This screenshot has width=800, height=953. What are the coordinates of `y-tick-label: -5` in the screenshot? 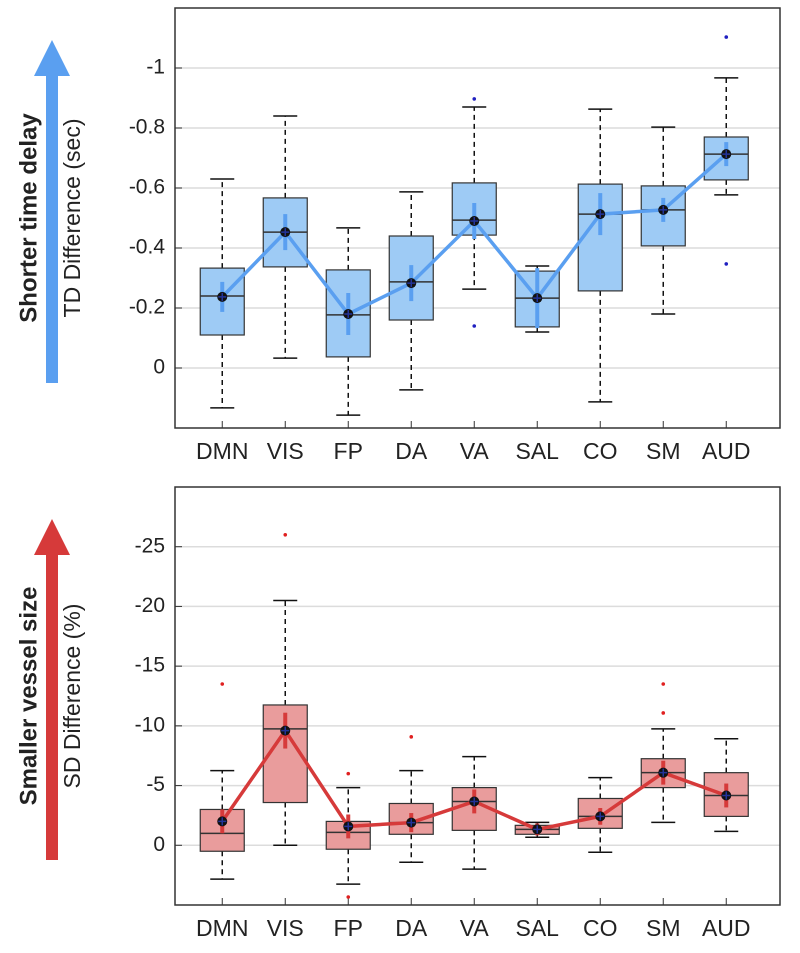 It's located at (155, 784).